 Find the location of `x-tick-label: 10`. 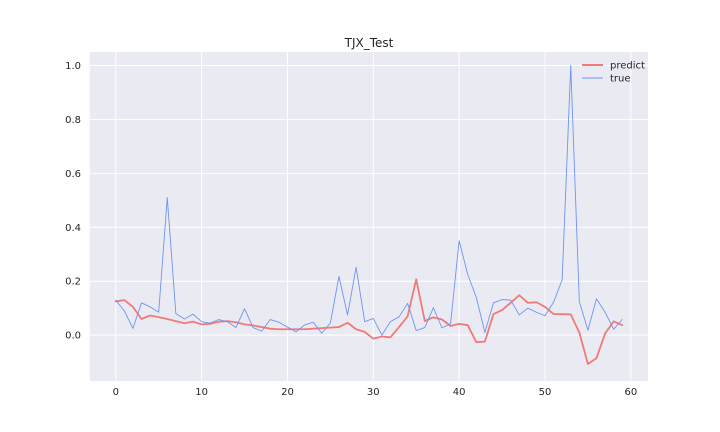

x-tick-label: 10 is located at coordinates (201, 392).